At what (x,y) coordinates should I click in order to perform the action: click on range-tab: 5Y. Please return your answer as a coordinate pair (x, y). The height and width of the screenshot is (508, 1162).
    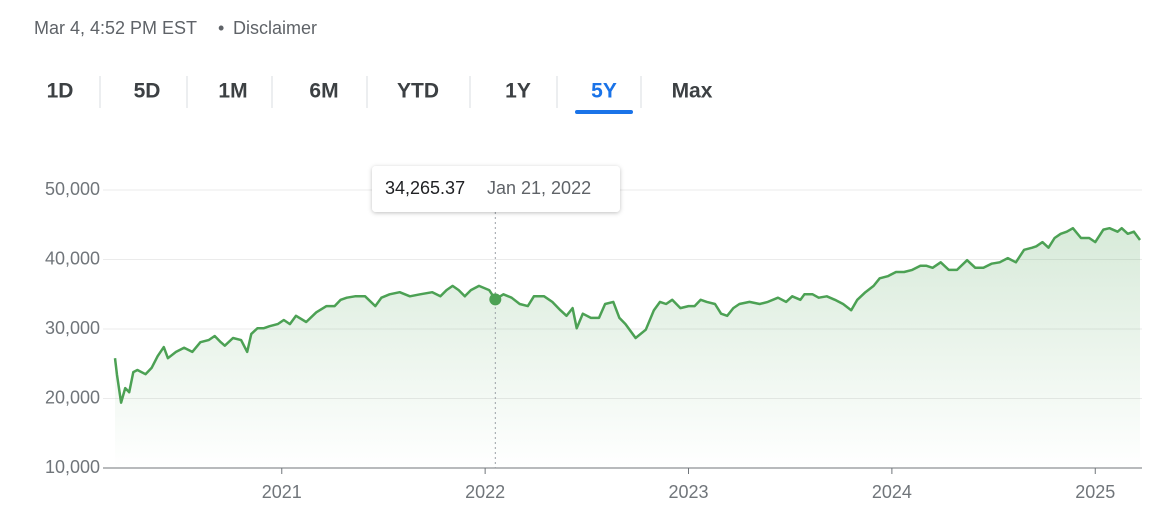
    Looking at the image, I should click on (604, 91).